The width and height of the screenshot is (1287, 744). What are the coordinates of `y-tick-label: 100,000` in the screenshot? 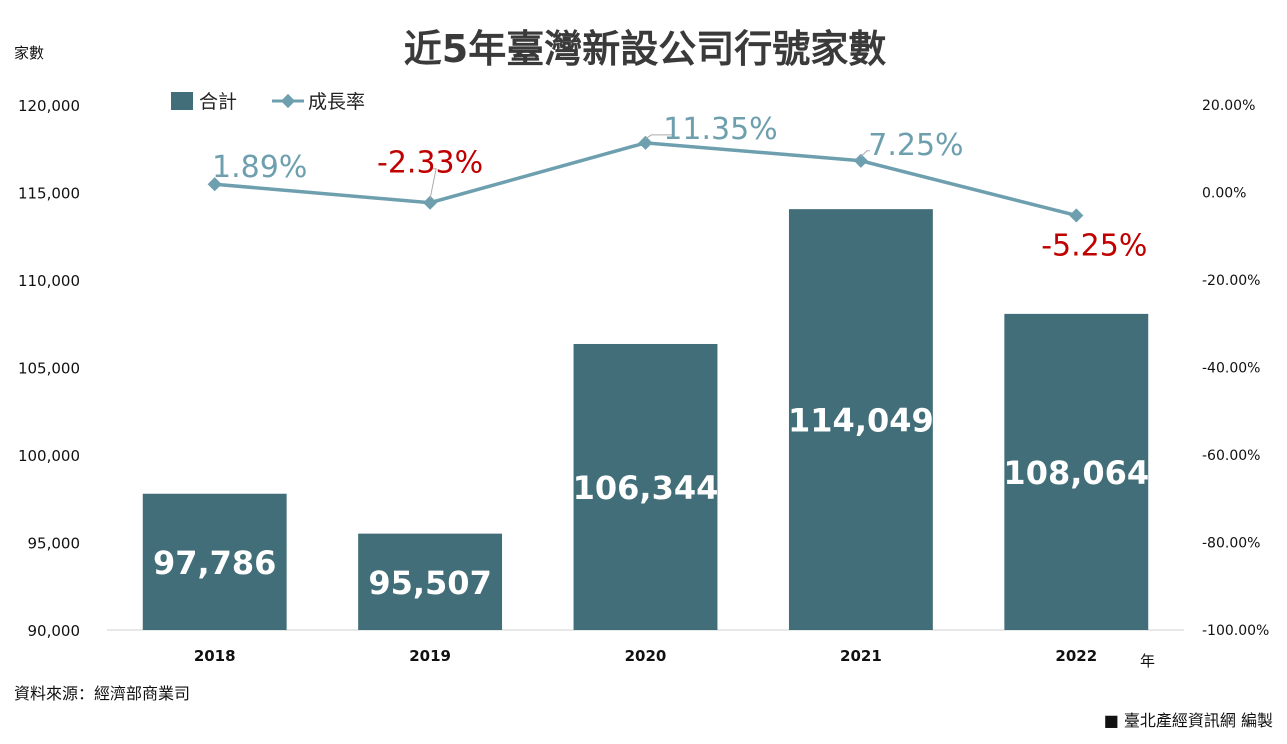 It's located at (49, 456).